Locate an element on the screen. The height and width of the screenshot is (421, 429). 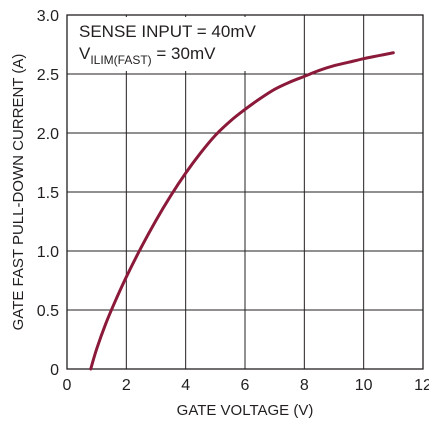
x-tick-label-1: 2 is located at coordinates (126, 385).